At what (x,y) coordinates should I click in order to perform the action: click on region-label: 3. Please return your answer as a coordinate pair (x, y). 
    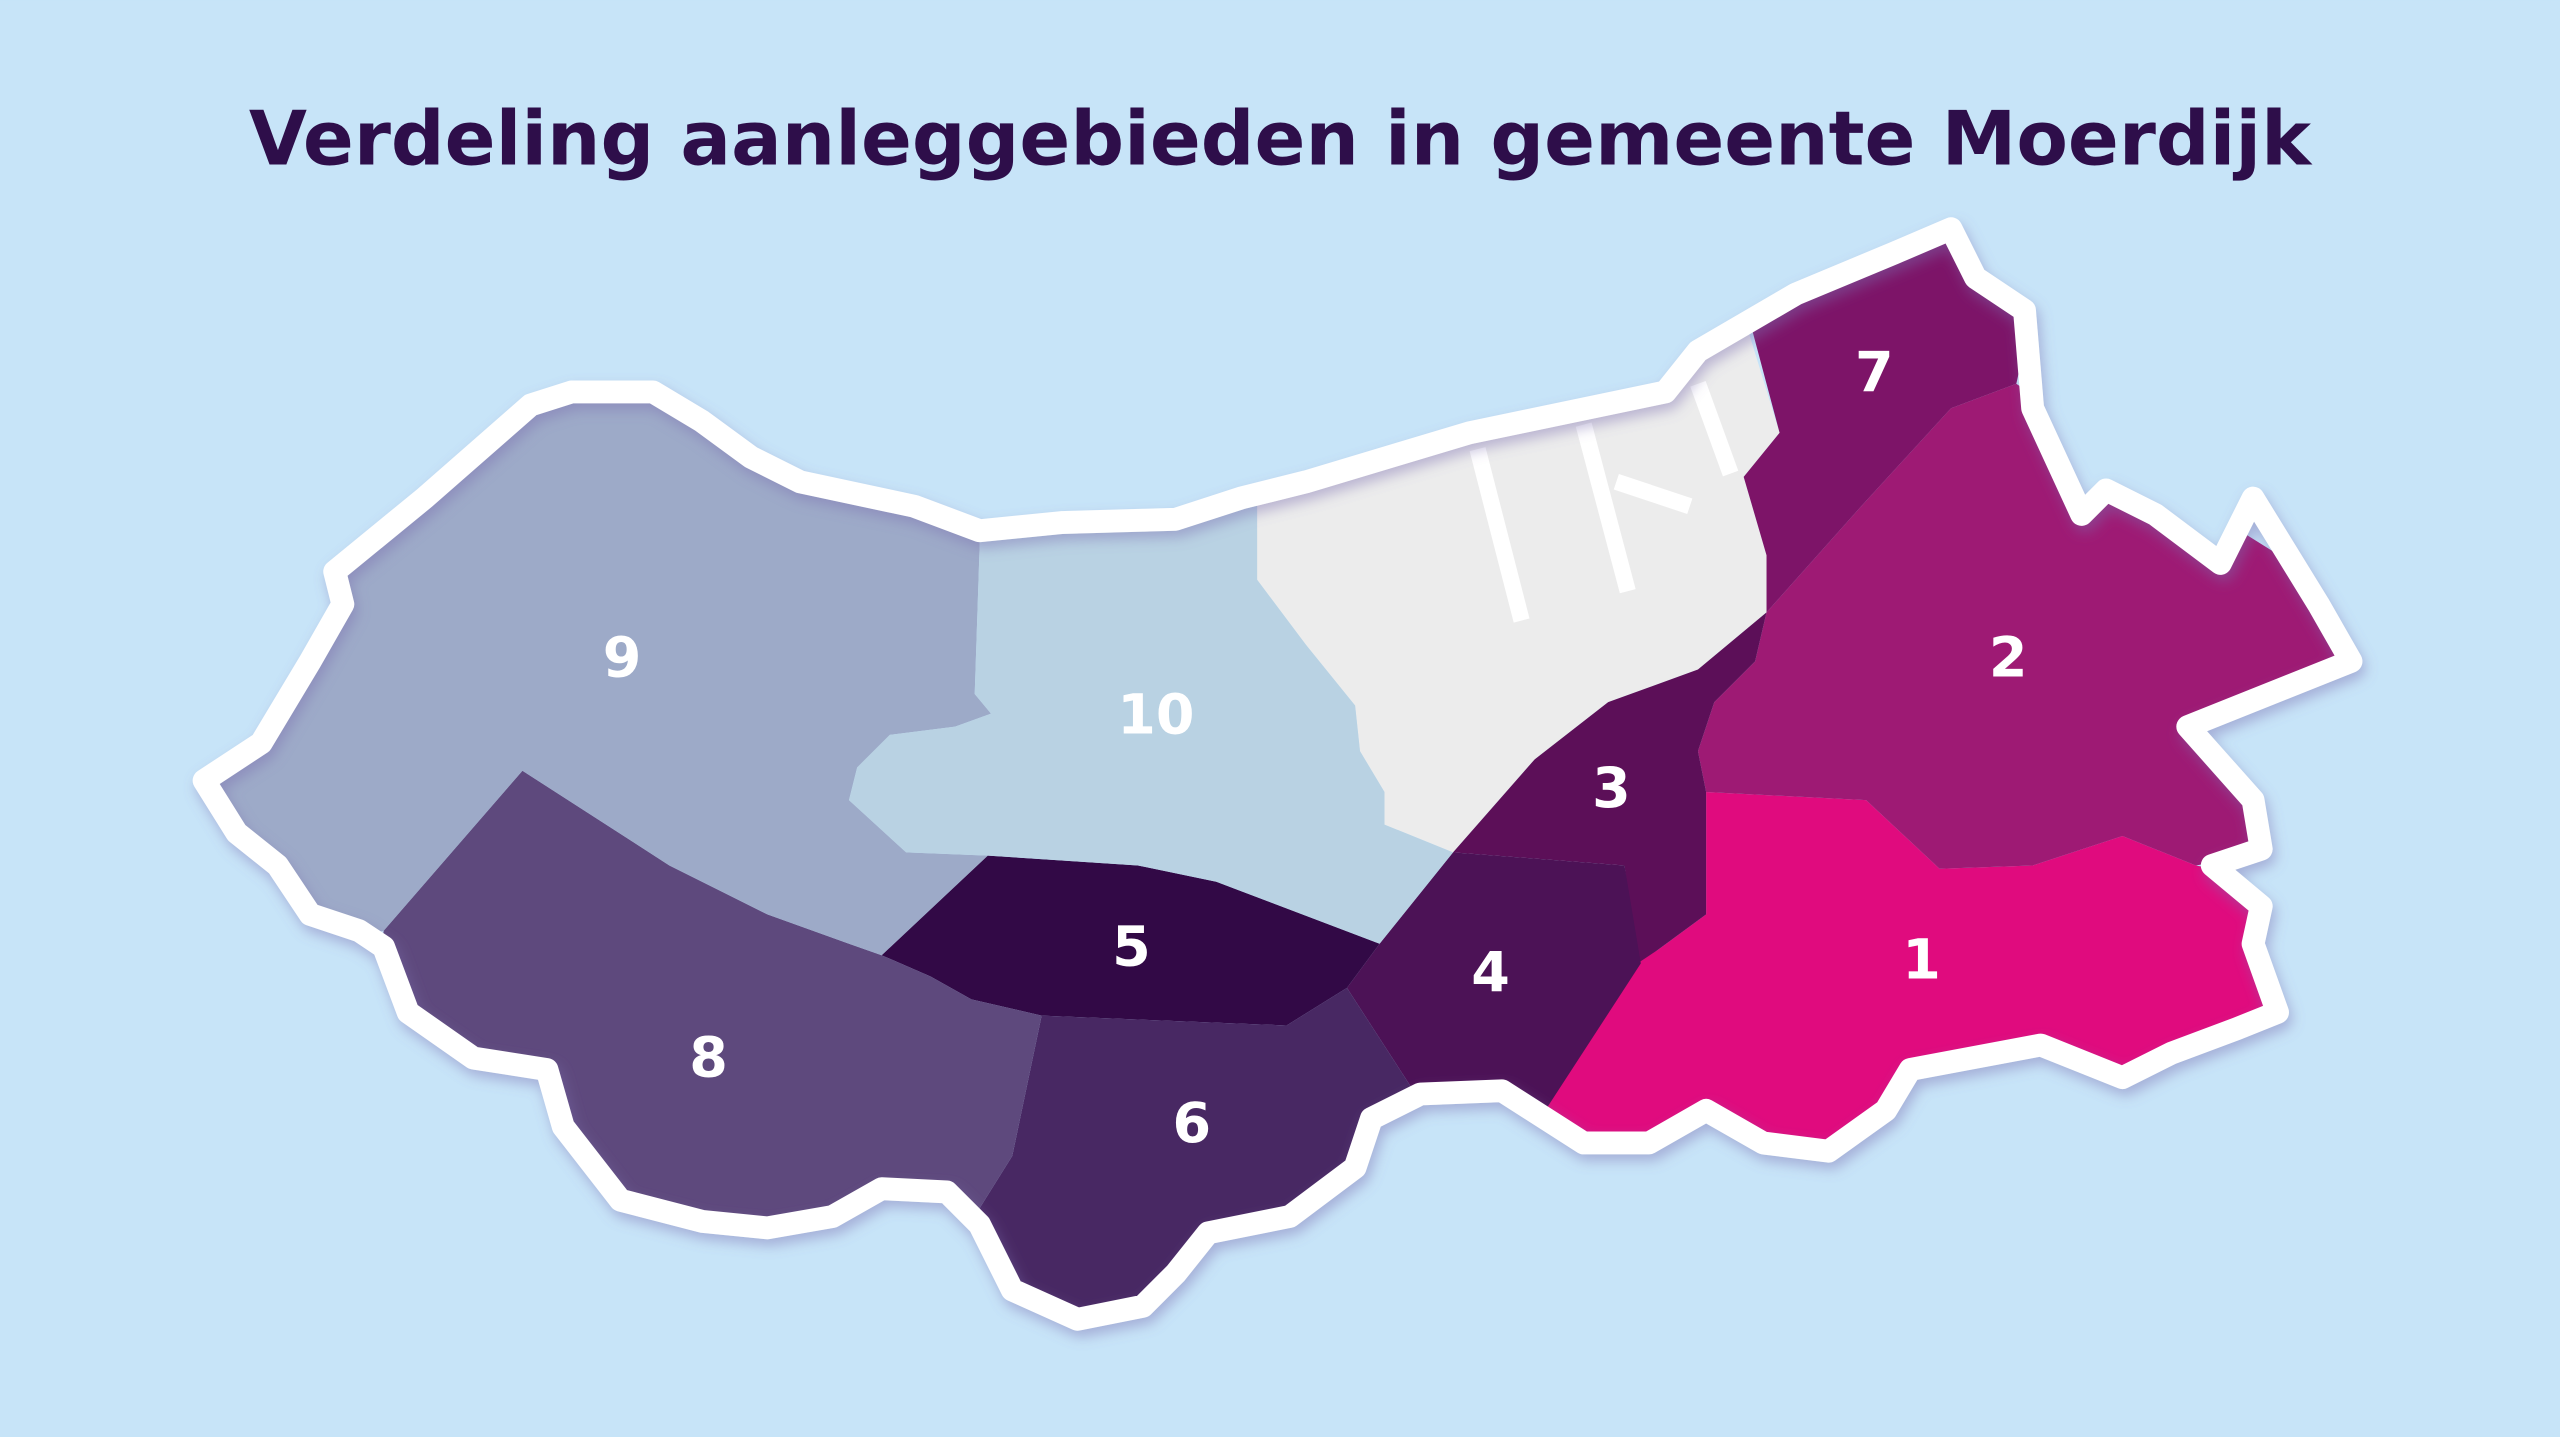
    Looking at the image, I should click on (1611, 788).